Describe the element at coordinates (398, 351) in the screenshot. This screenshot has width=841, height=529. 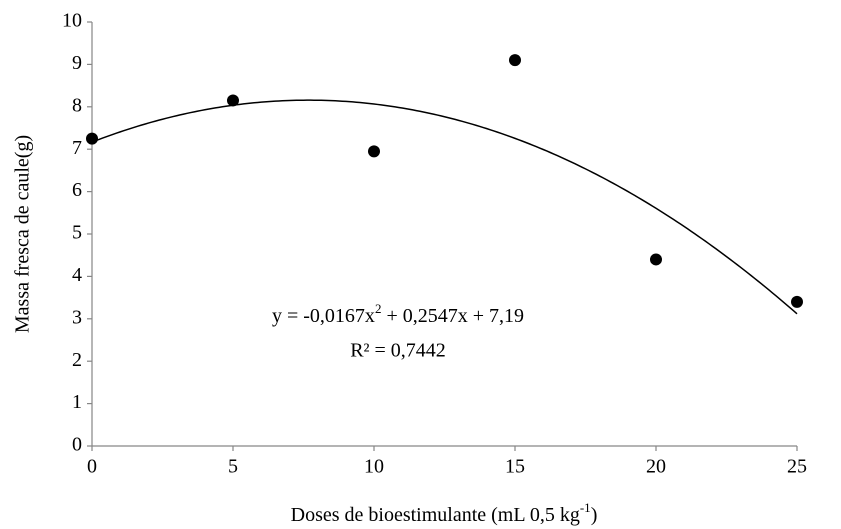
I see `r-squared: R² = 0,7442` at that location.